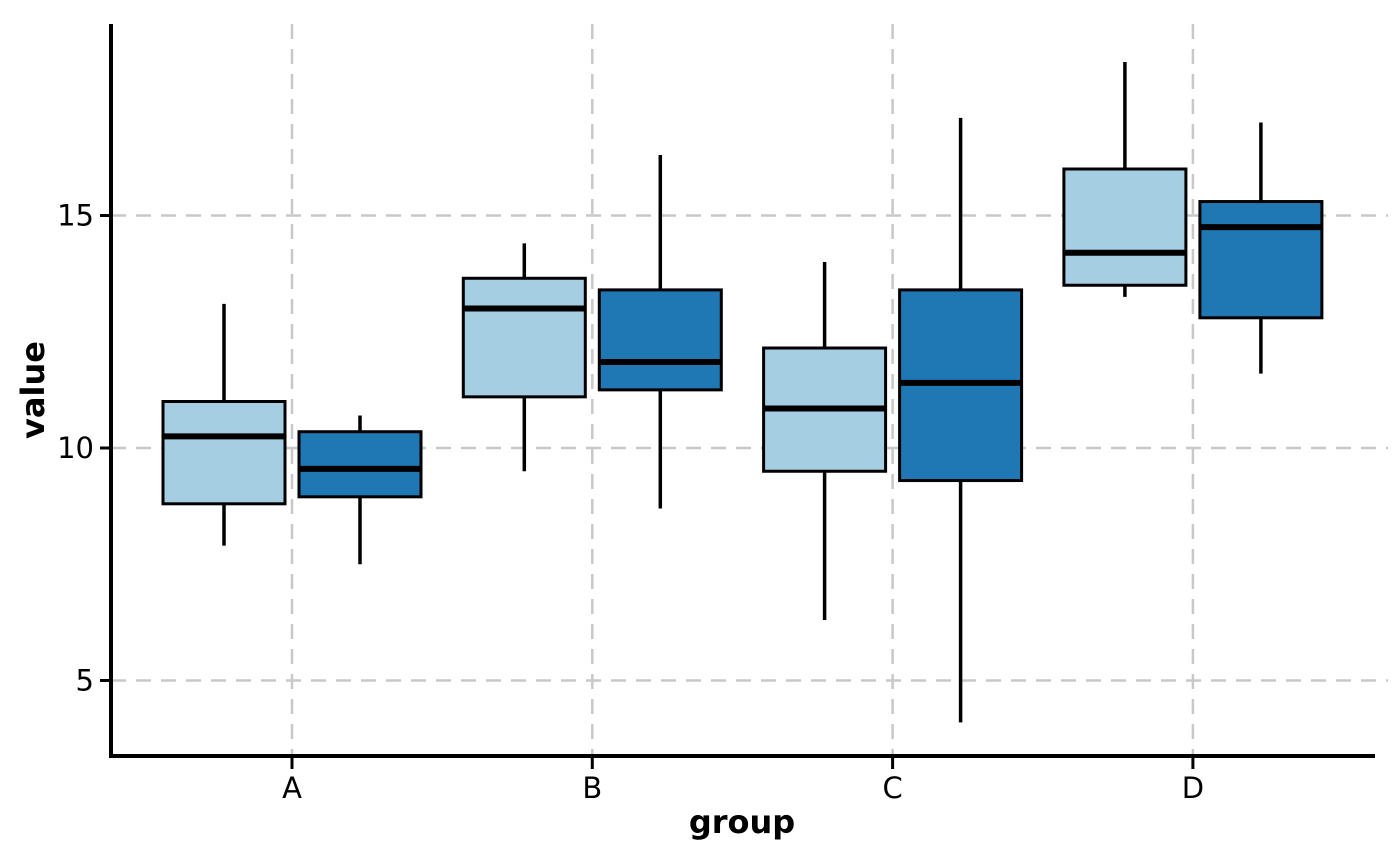 This screenshot has height=866, width=1400. I want to click on box-D-dark-blue, so click(1261, 260).